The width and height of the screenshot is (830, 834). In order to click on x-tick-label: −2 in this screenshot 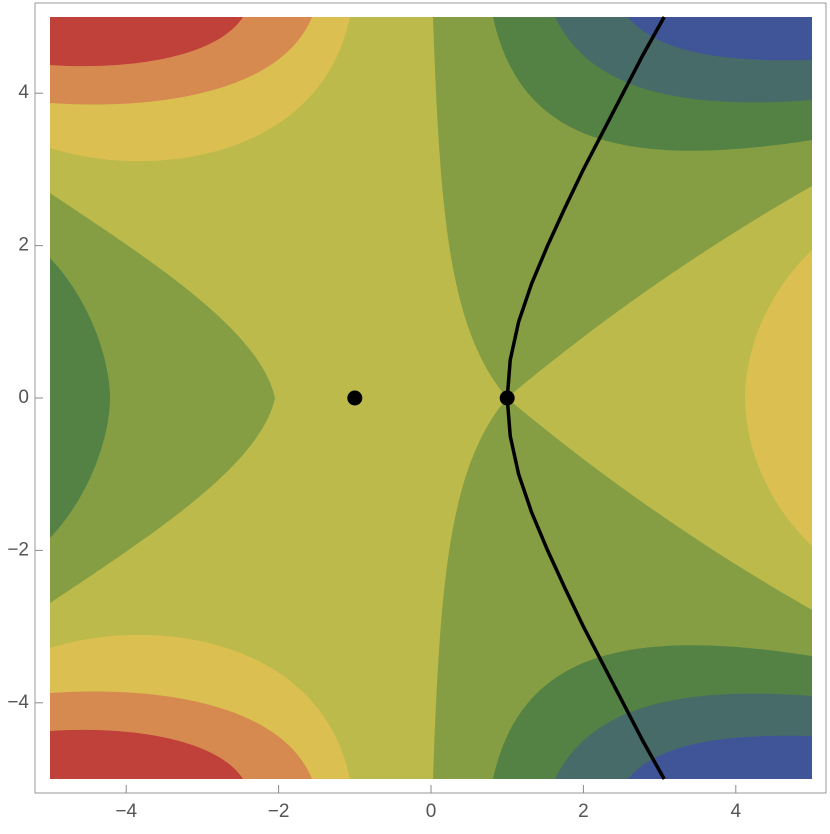, I will do `click(279, 811)`.